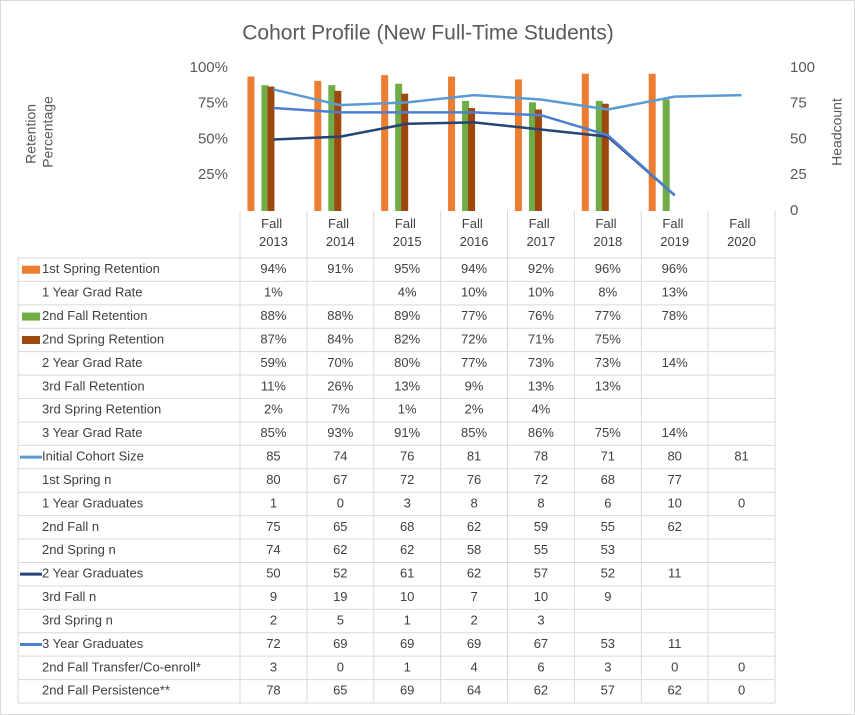  I want to click on table-cell: 3, so click(540, 619).